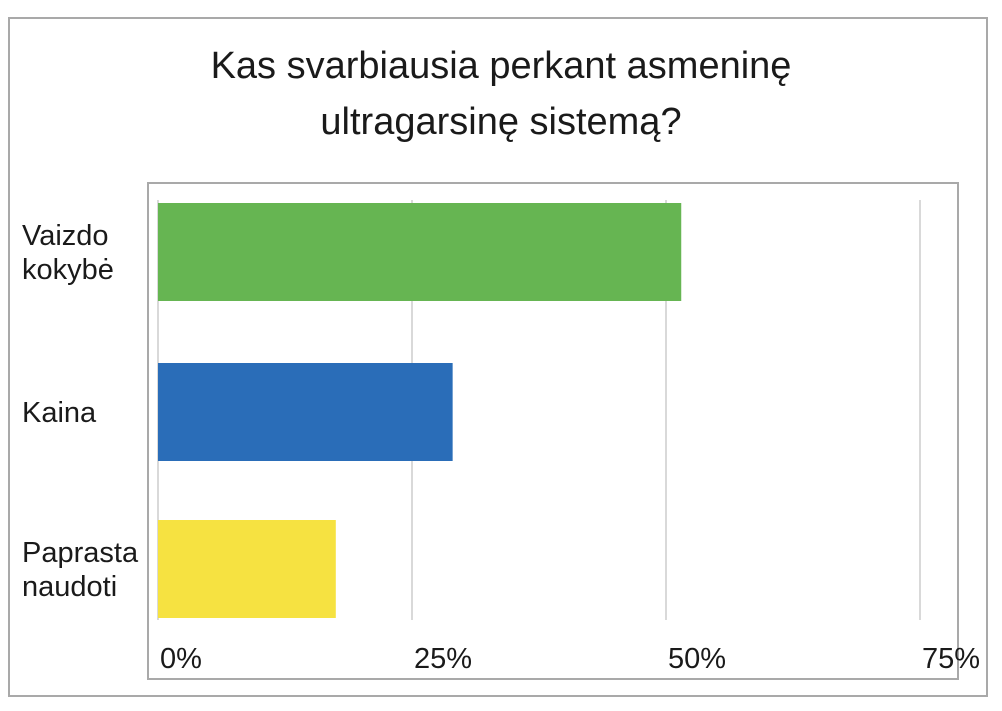  I want to click on category-label-1-line-0: Kaina, so click(59, 413).